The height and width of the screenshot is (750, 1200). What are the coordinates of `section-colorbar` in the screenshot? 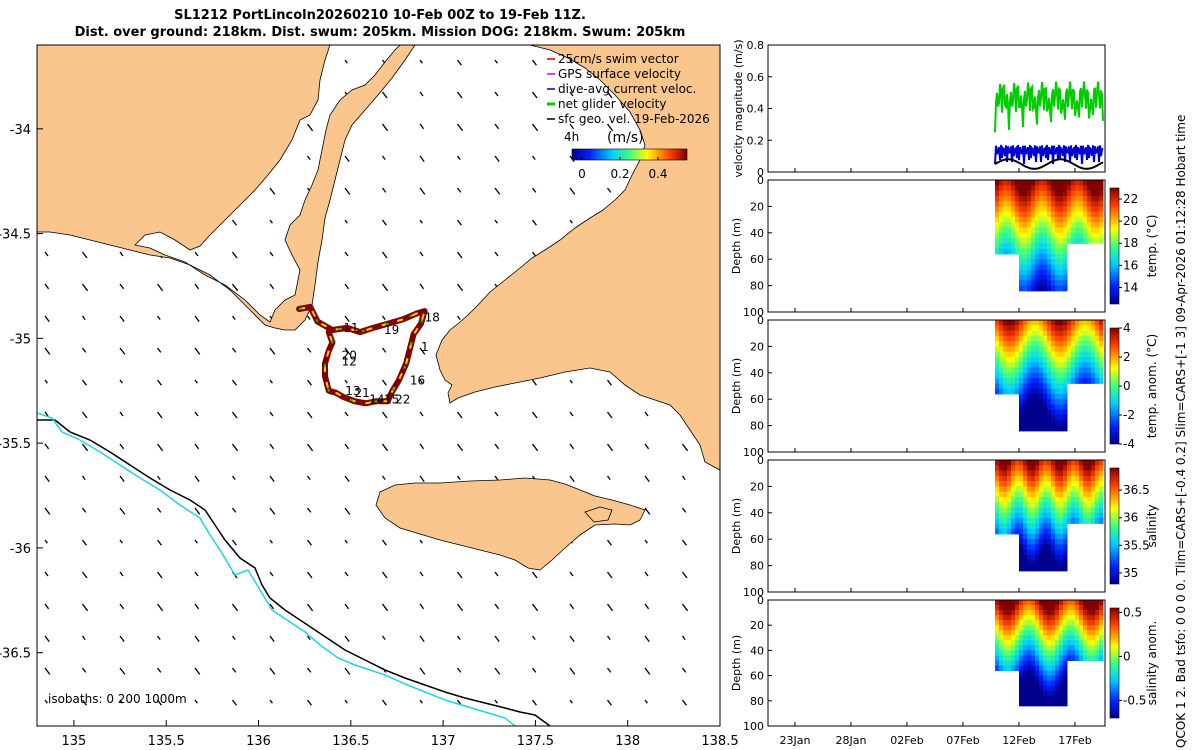 It's located at (1114, 663).